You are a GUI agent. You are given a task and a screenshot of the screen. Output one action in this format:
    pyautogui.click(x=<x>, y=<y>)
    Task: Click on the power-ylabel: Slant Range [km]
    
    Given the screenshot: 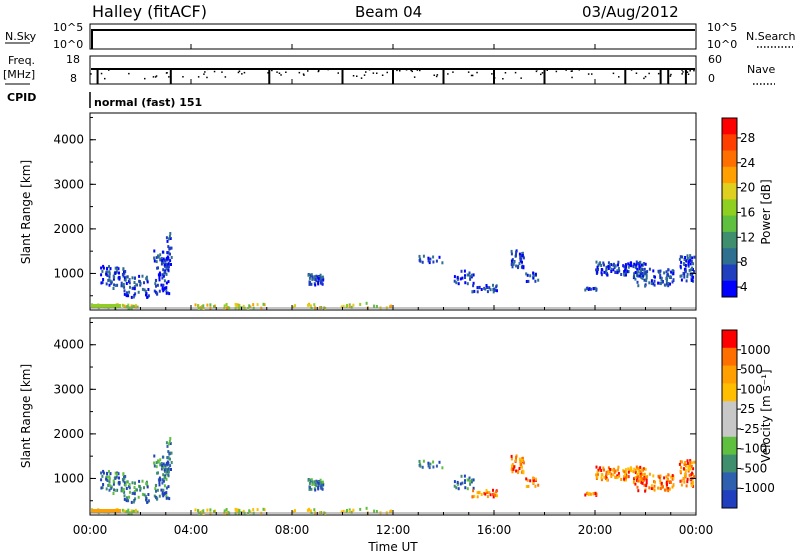 What is the action you would take?
    pyautogui.click(x=26, y=212)
    